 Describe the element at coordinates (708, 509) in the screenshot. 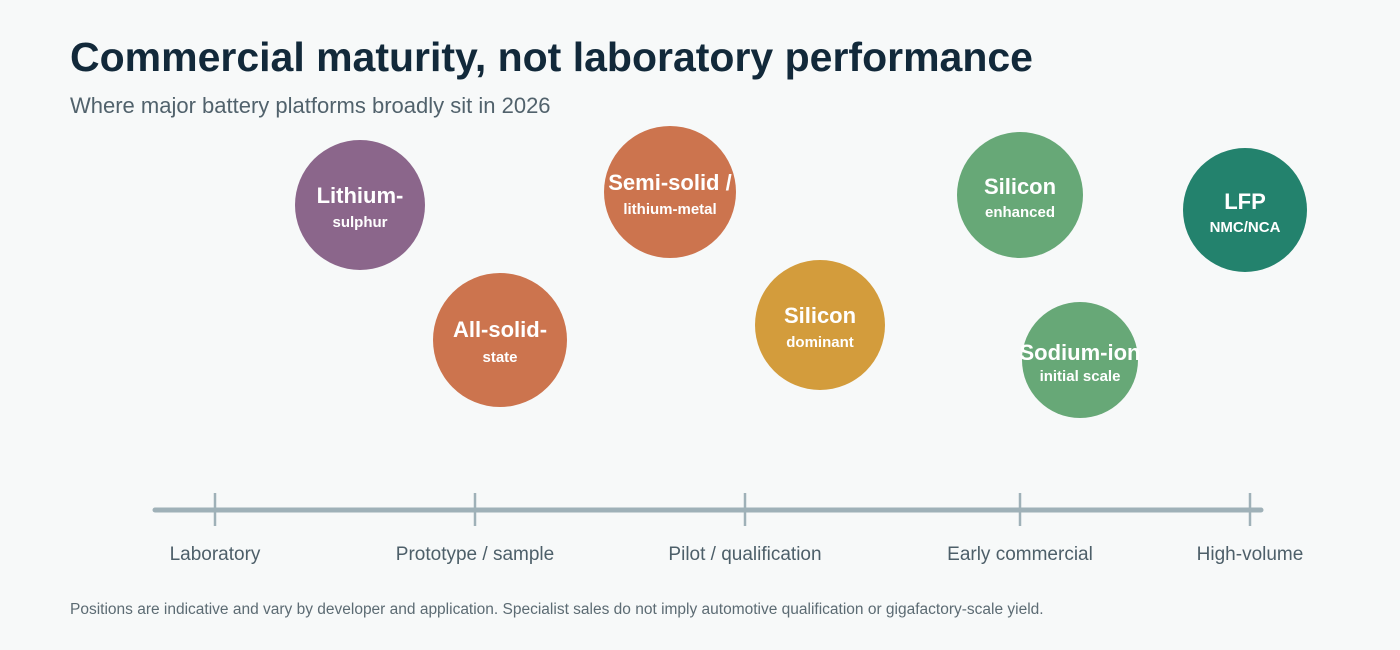

I see `maturity-axis` at that location.